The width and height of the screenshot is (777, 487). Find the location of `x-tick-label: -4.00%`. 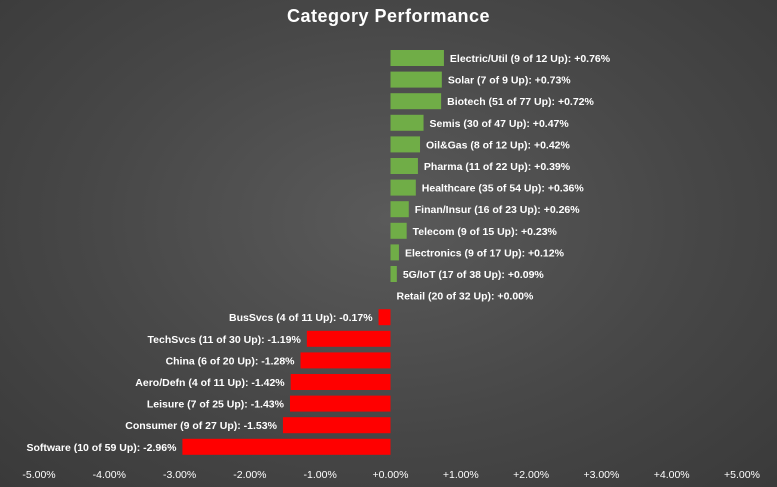

x-tick-label: -4.00% is located at coordinates (109, 475).